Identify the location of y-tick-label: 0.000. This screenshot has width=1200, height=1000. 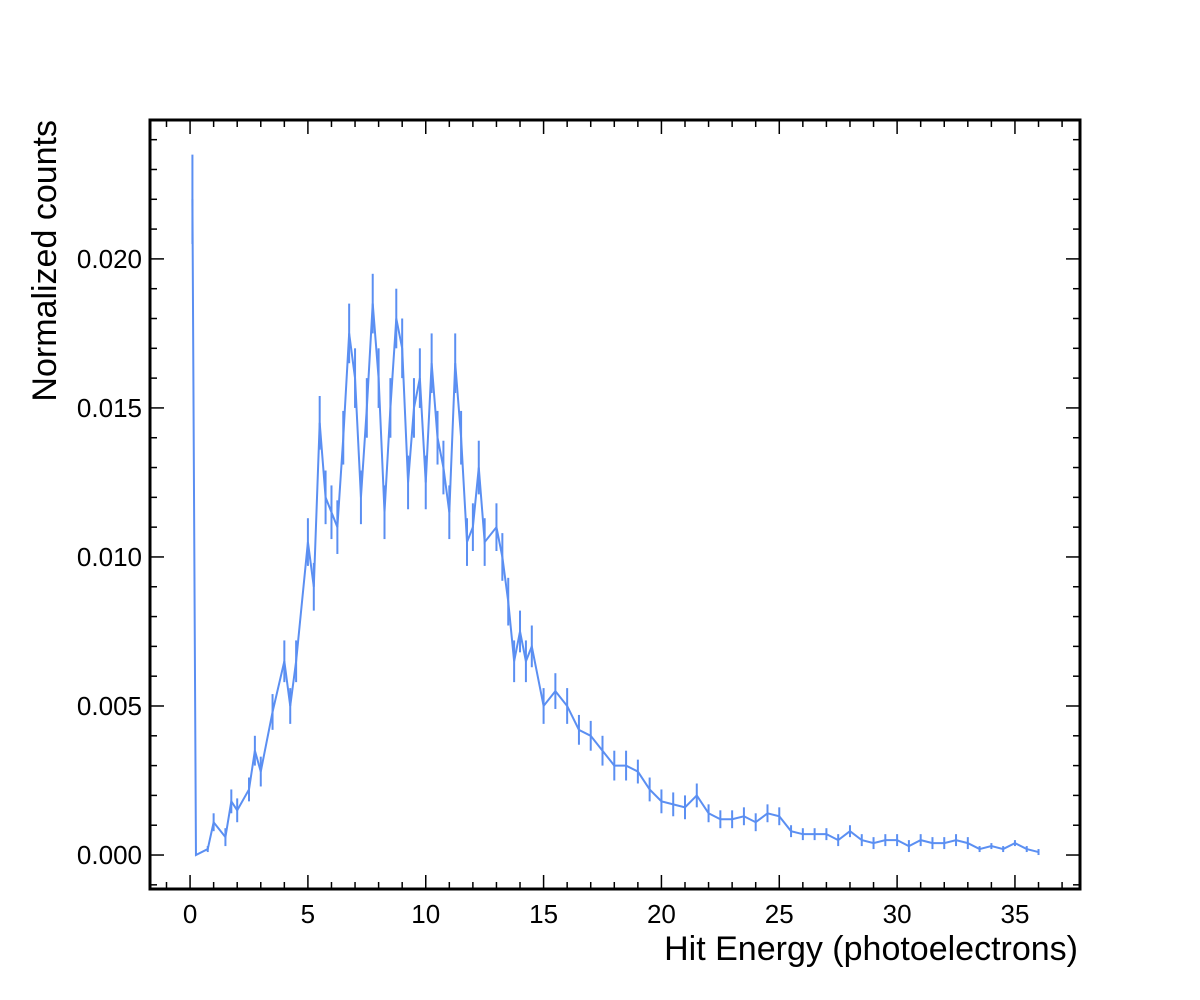
(109, 855).